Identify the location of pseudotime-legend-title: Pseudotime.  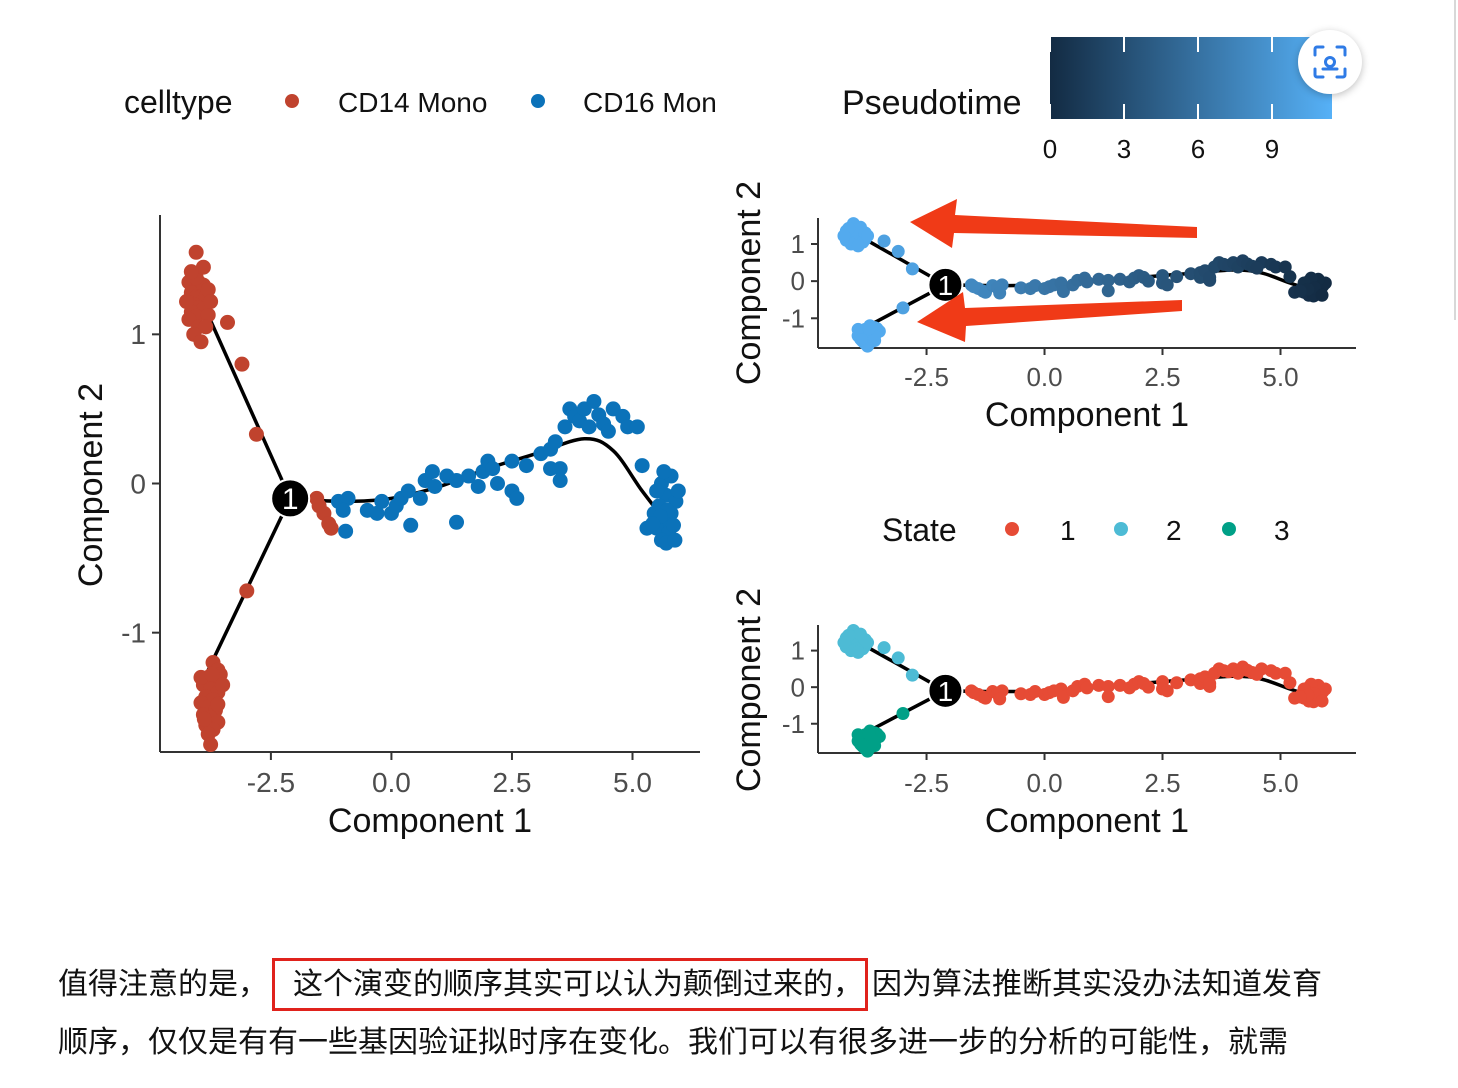
(932, 103).